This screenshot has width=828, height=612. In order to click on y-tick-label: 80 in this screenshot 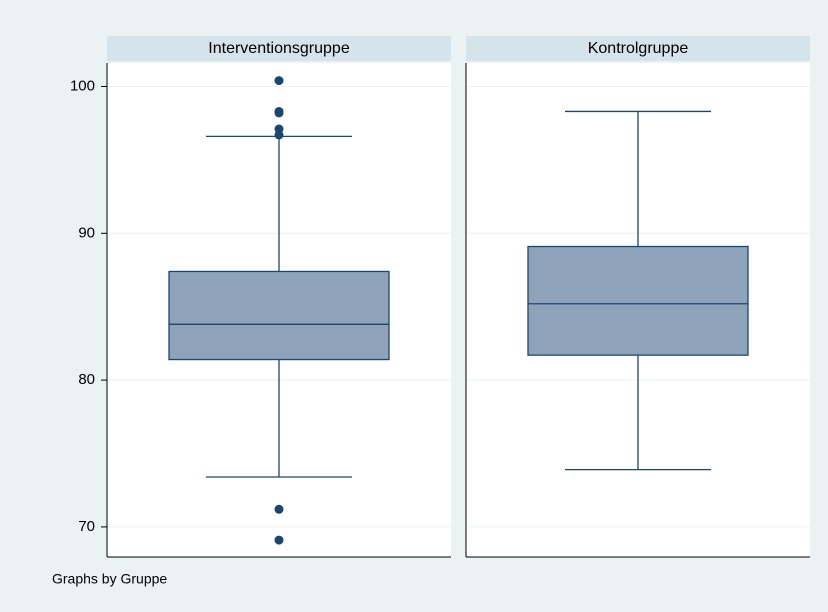, I will do `click(86, 379)`.